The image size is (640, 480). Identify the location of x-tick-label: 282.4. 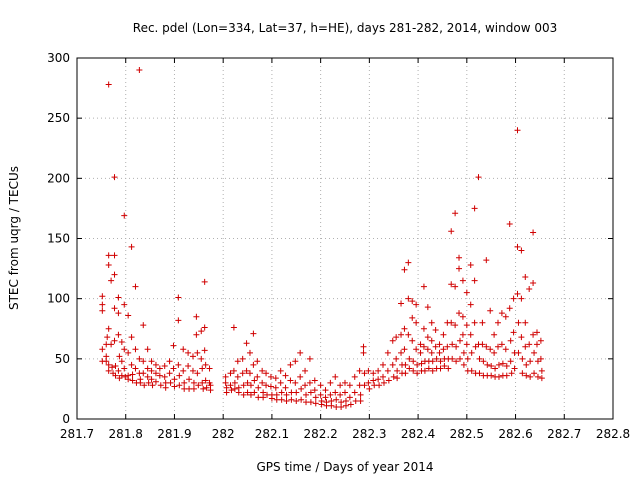
(418, 434).